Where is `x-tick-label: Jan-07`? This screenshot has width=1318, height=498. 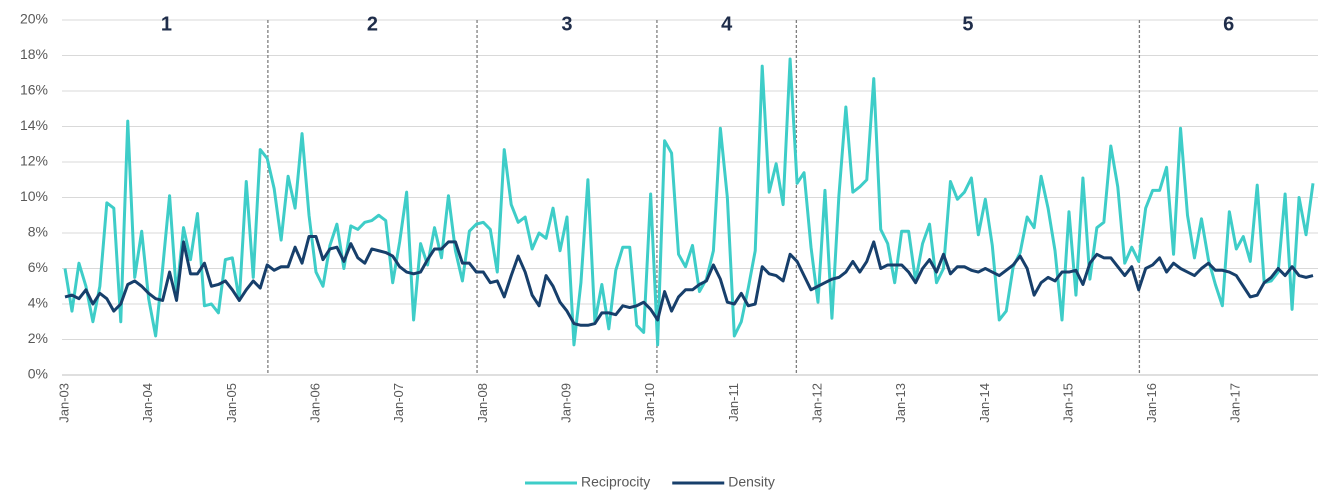 x-tick-label: Jan-07 is located at coordinates (398, 403).